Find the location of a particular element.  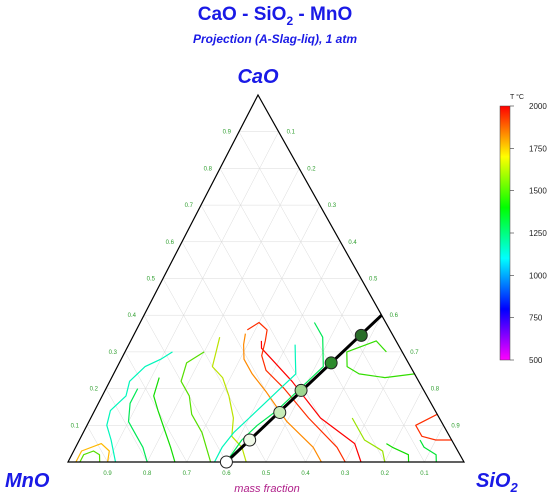

tick-left-3: 0.4 is located at coordinates (132, 316).